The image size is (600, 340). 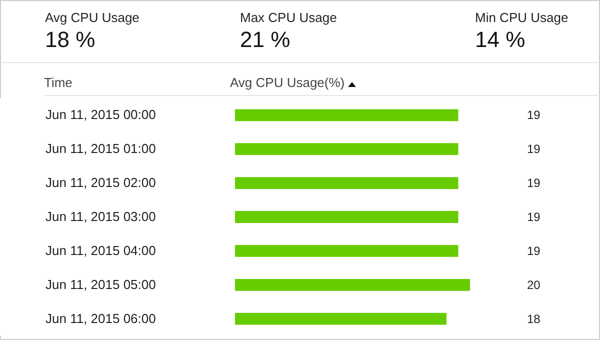 I want to click on y-tick-label: Jun 11, 2015 06:00, so click(x=101, y=318).